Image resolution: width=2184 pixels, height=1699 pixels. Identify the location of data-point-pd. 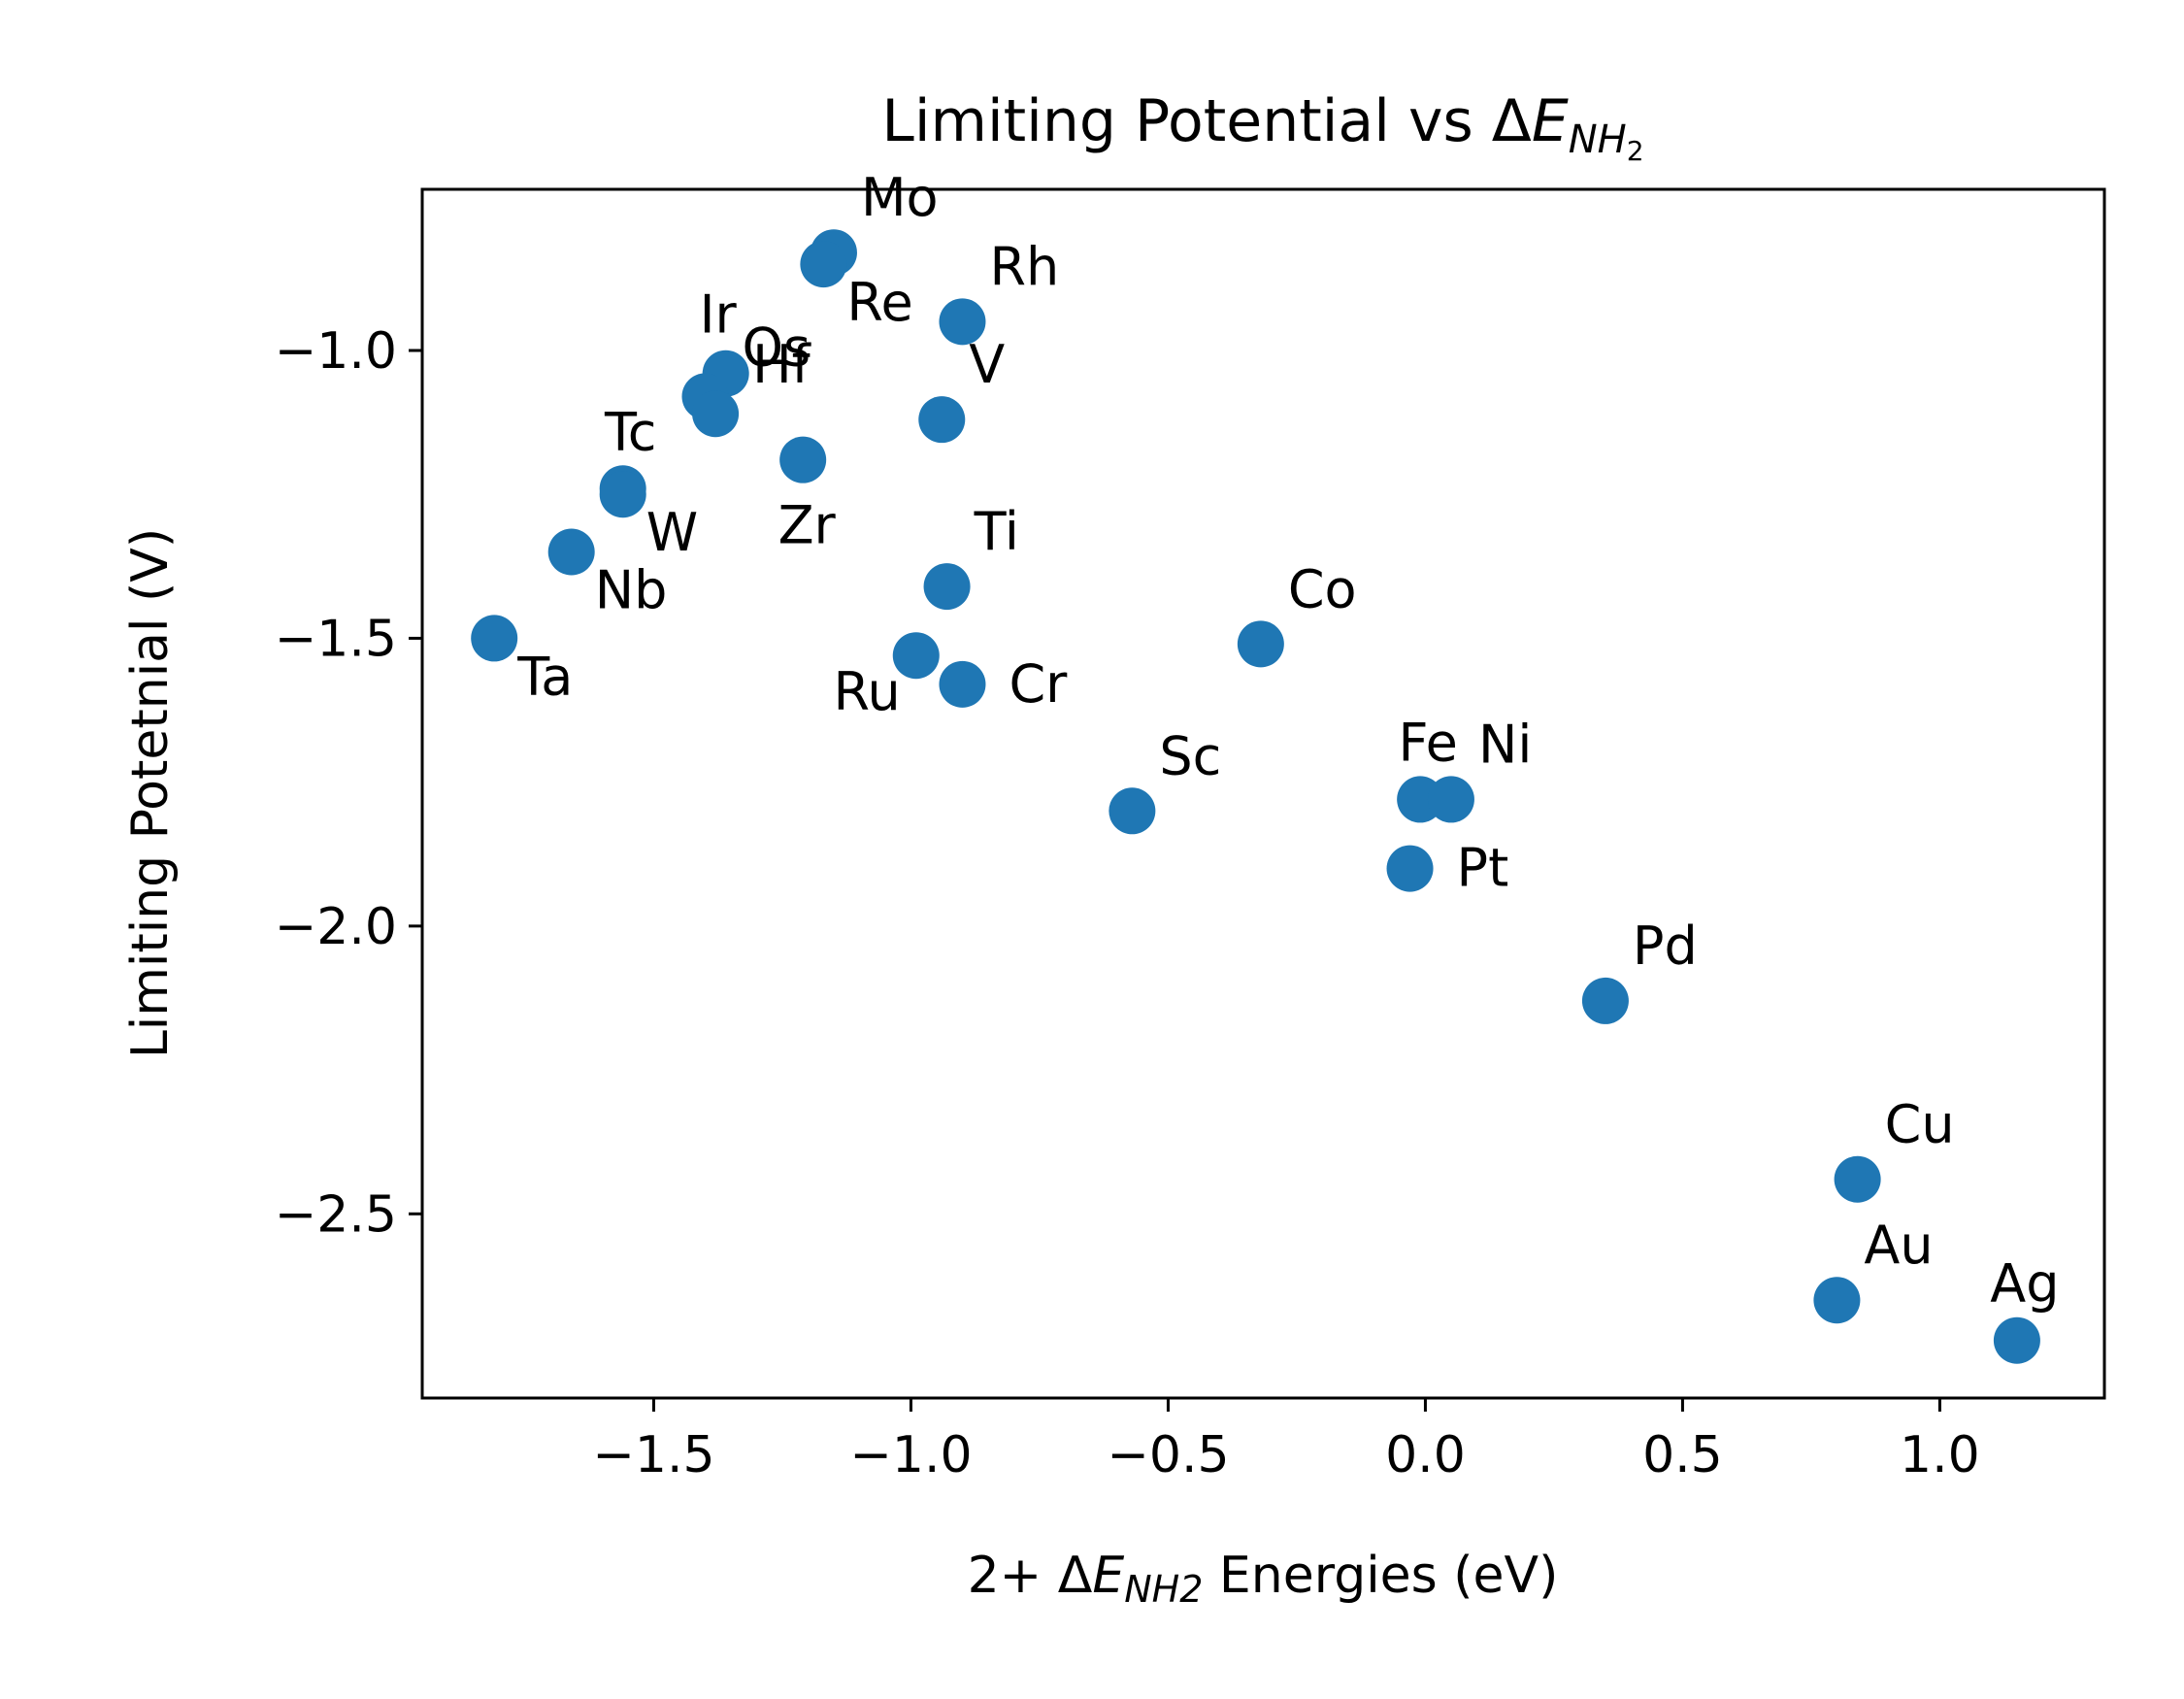
(1605, 1000).